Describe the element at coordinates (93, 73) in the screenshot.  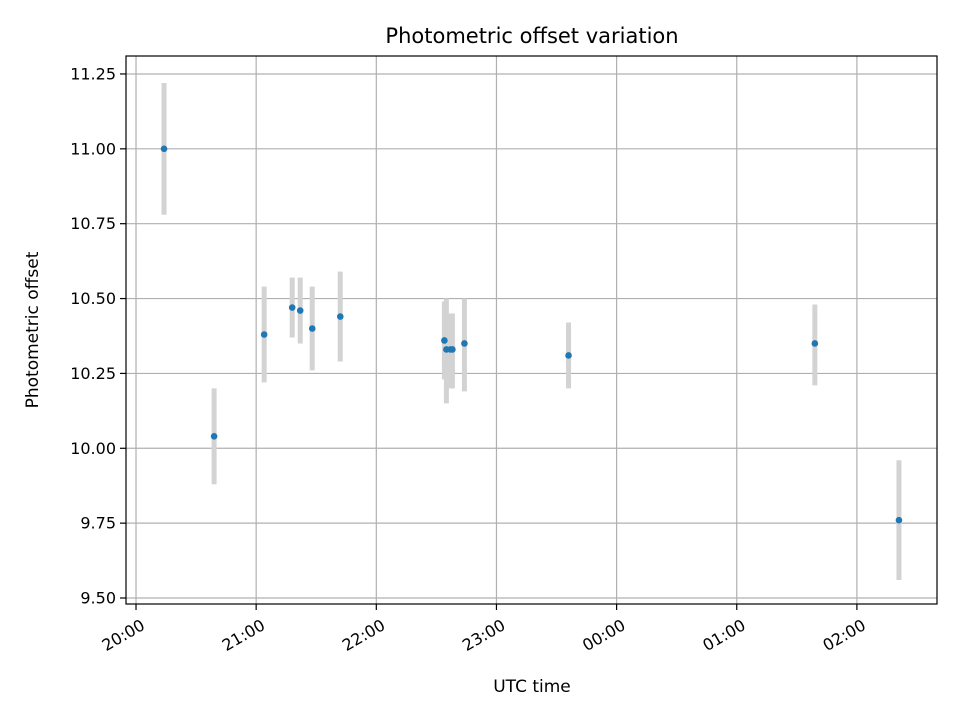
I see `y-tick-label: 11.25` at that location.